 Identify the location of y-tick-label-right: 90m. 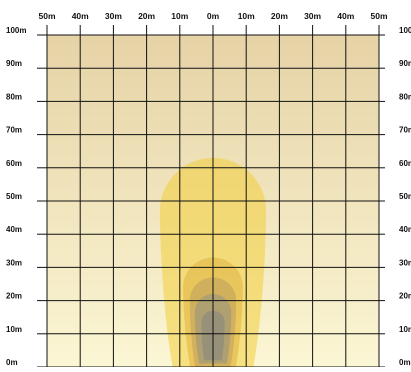
(405, 63).